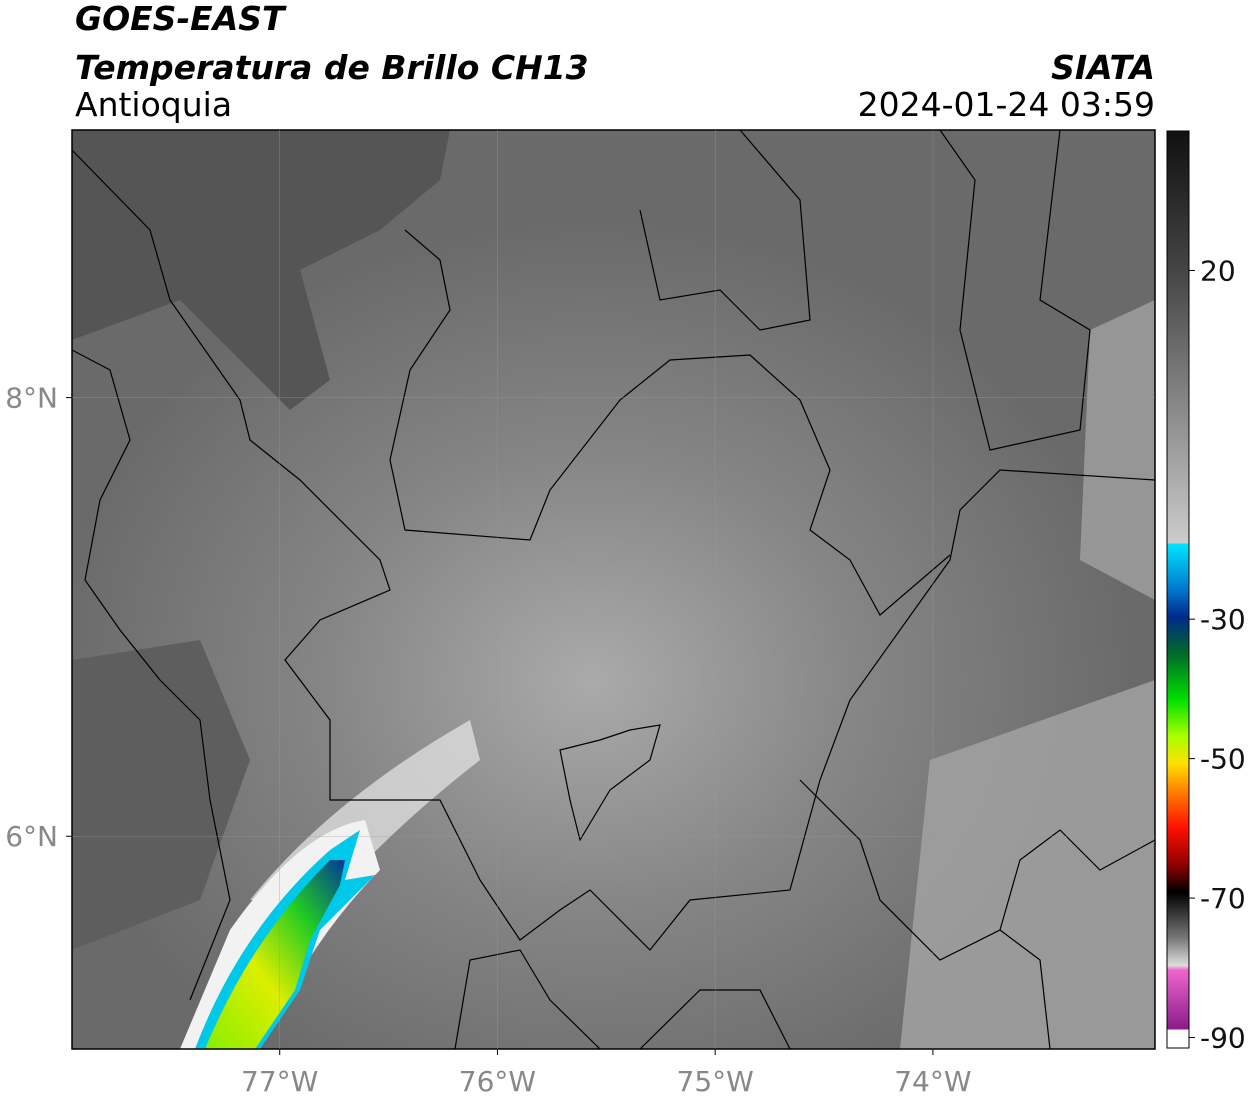 The image size is (1252, 1099). What do you see at coordinates (279, 1081) in the screenshot?
I see `lon-tick-label: 77°W` at bounding box center [279, 1081].